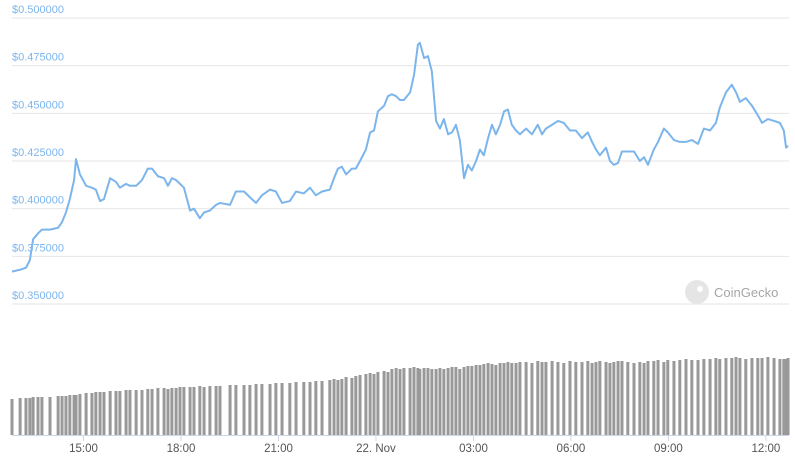 This screenshot has width=795, height=463. I want to click on x-tick-label: 09:00, so click(668, 449).